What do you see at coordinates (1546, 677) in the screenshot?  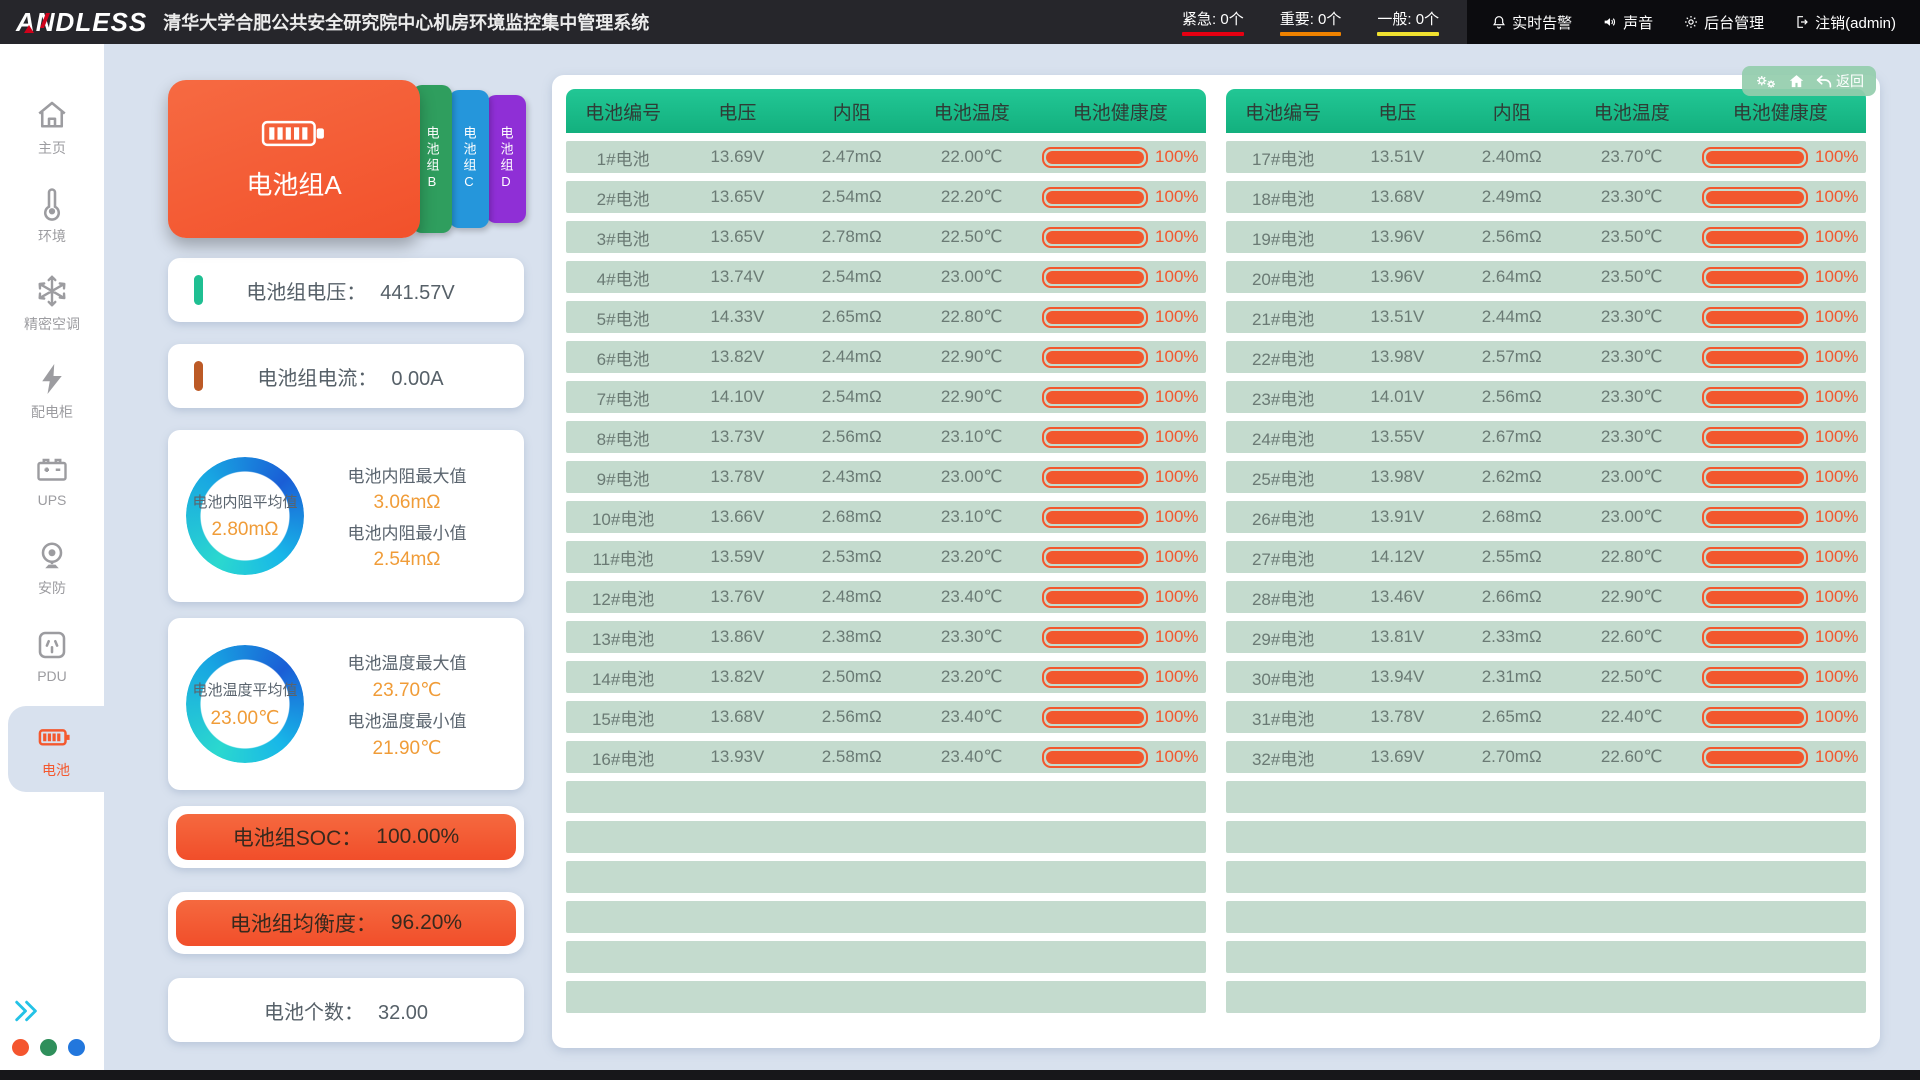 I see `table-row: 30#电池 13.94V 2.31mΩ 22.50℃ 100%` at bounding box center [1546, 677].